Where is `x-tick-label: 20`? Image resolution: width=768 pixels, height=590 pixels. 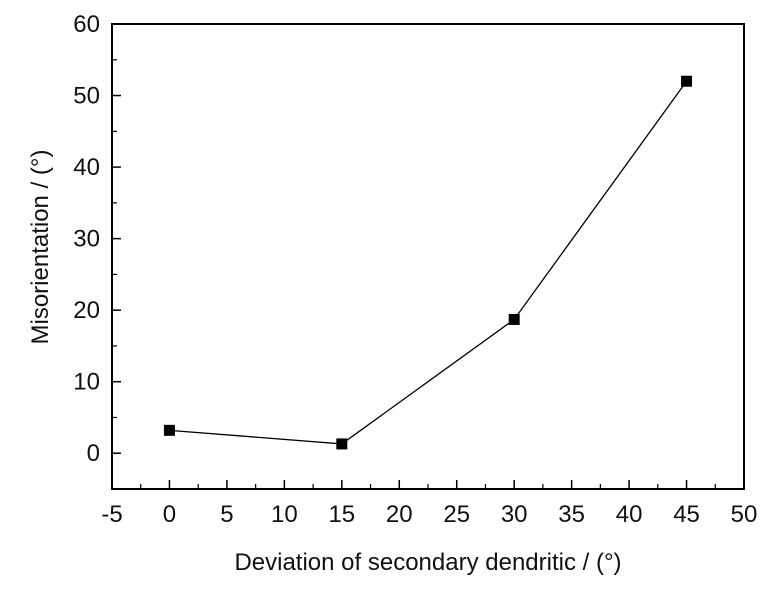
x-tick-label: 20 is located at coordinates (399, 514).